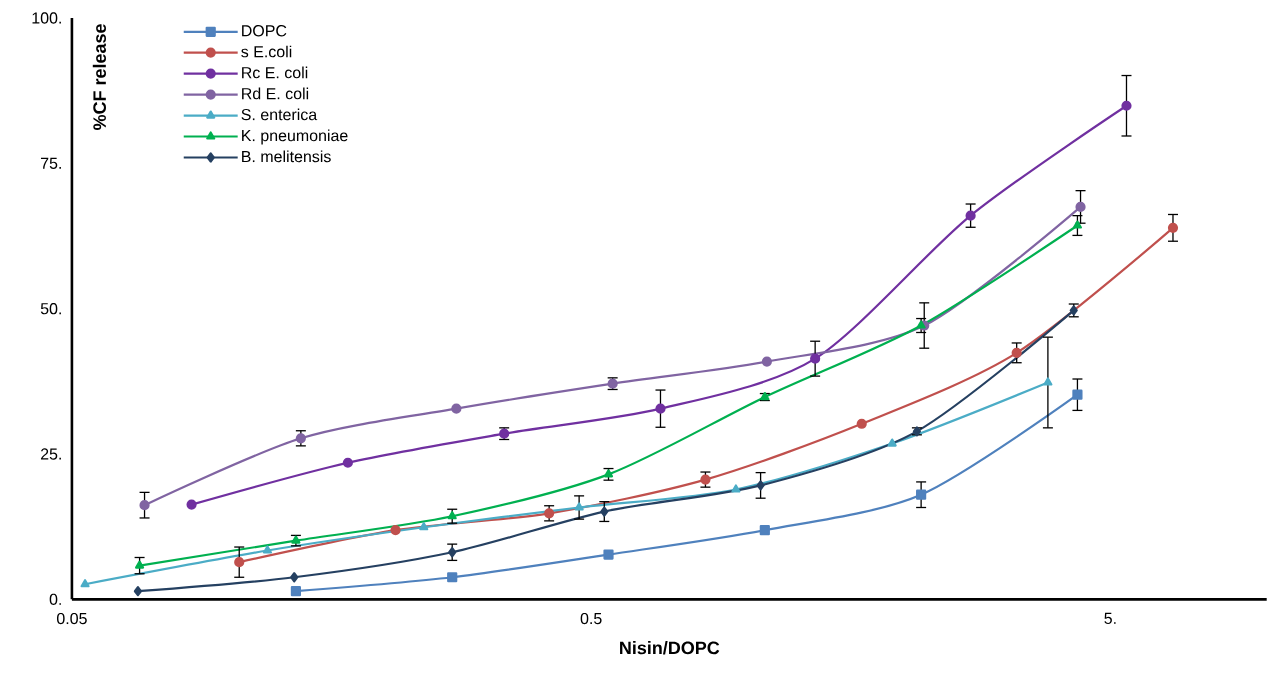 This screenshot has width=1268, height=684. Describe the element at coordinates (46, 18) in the screenshot. I see `y-tick-label: 100.` at that location.